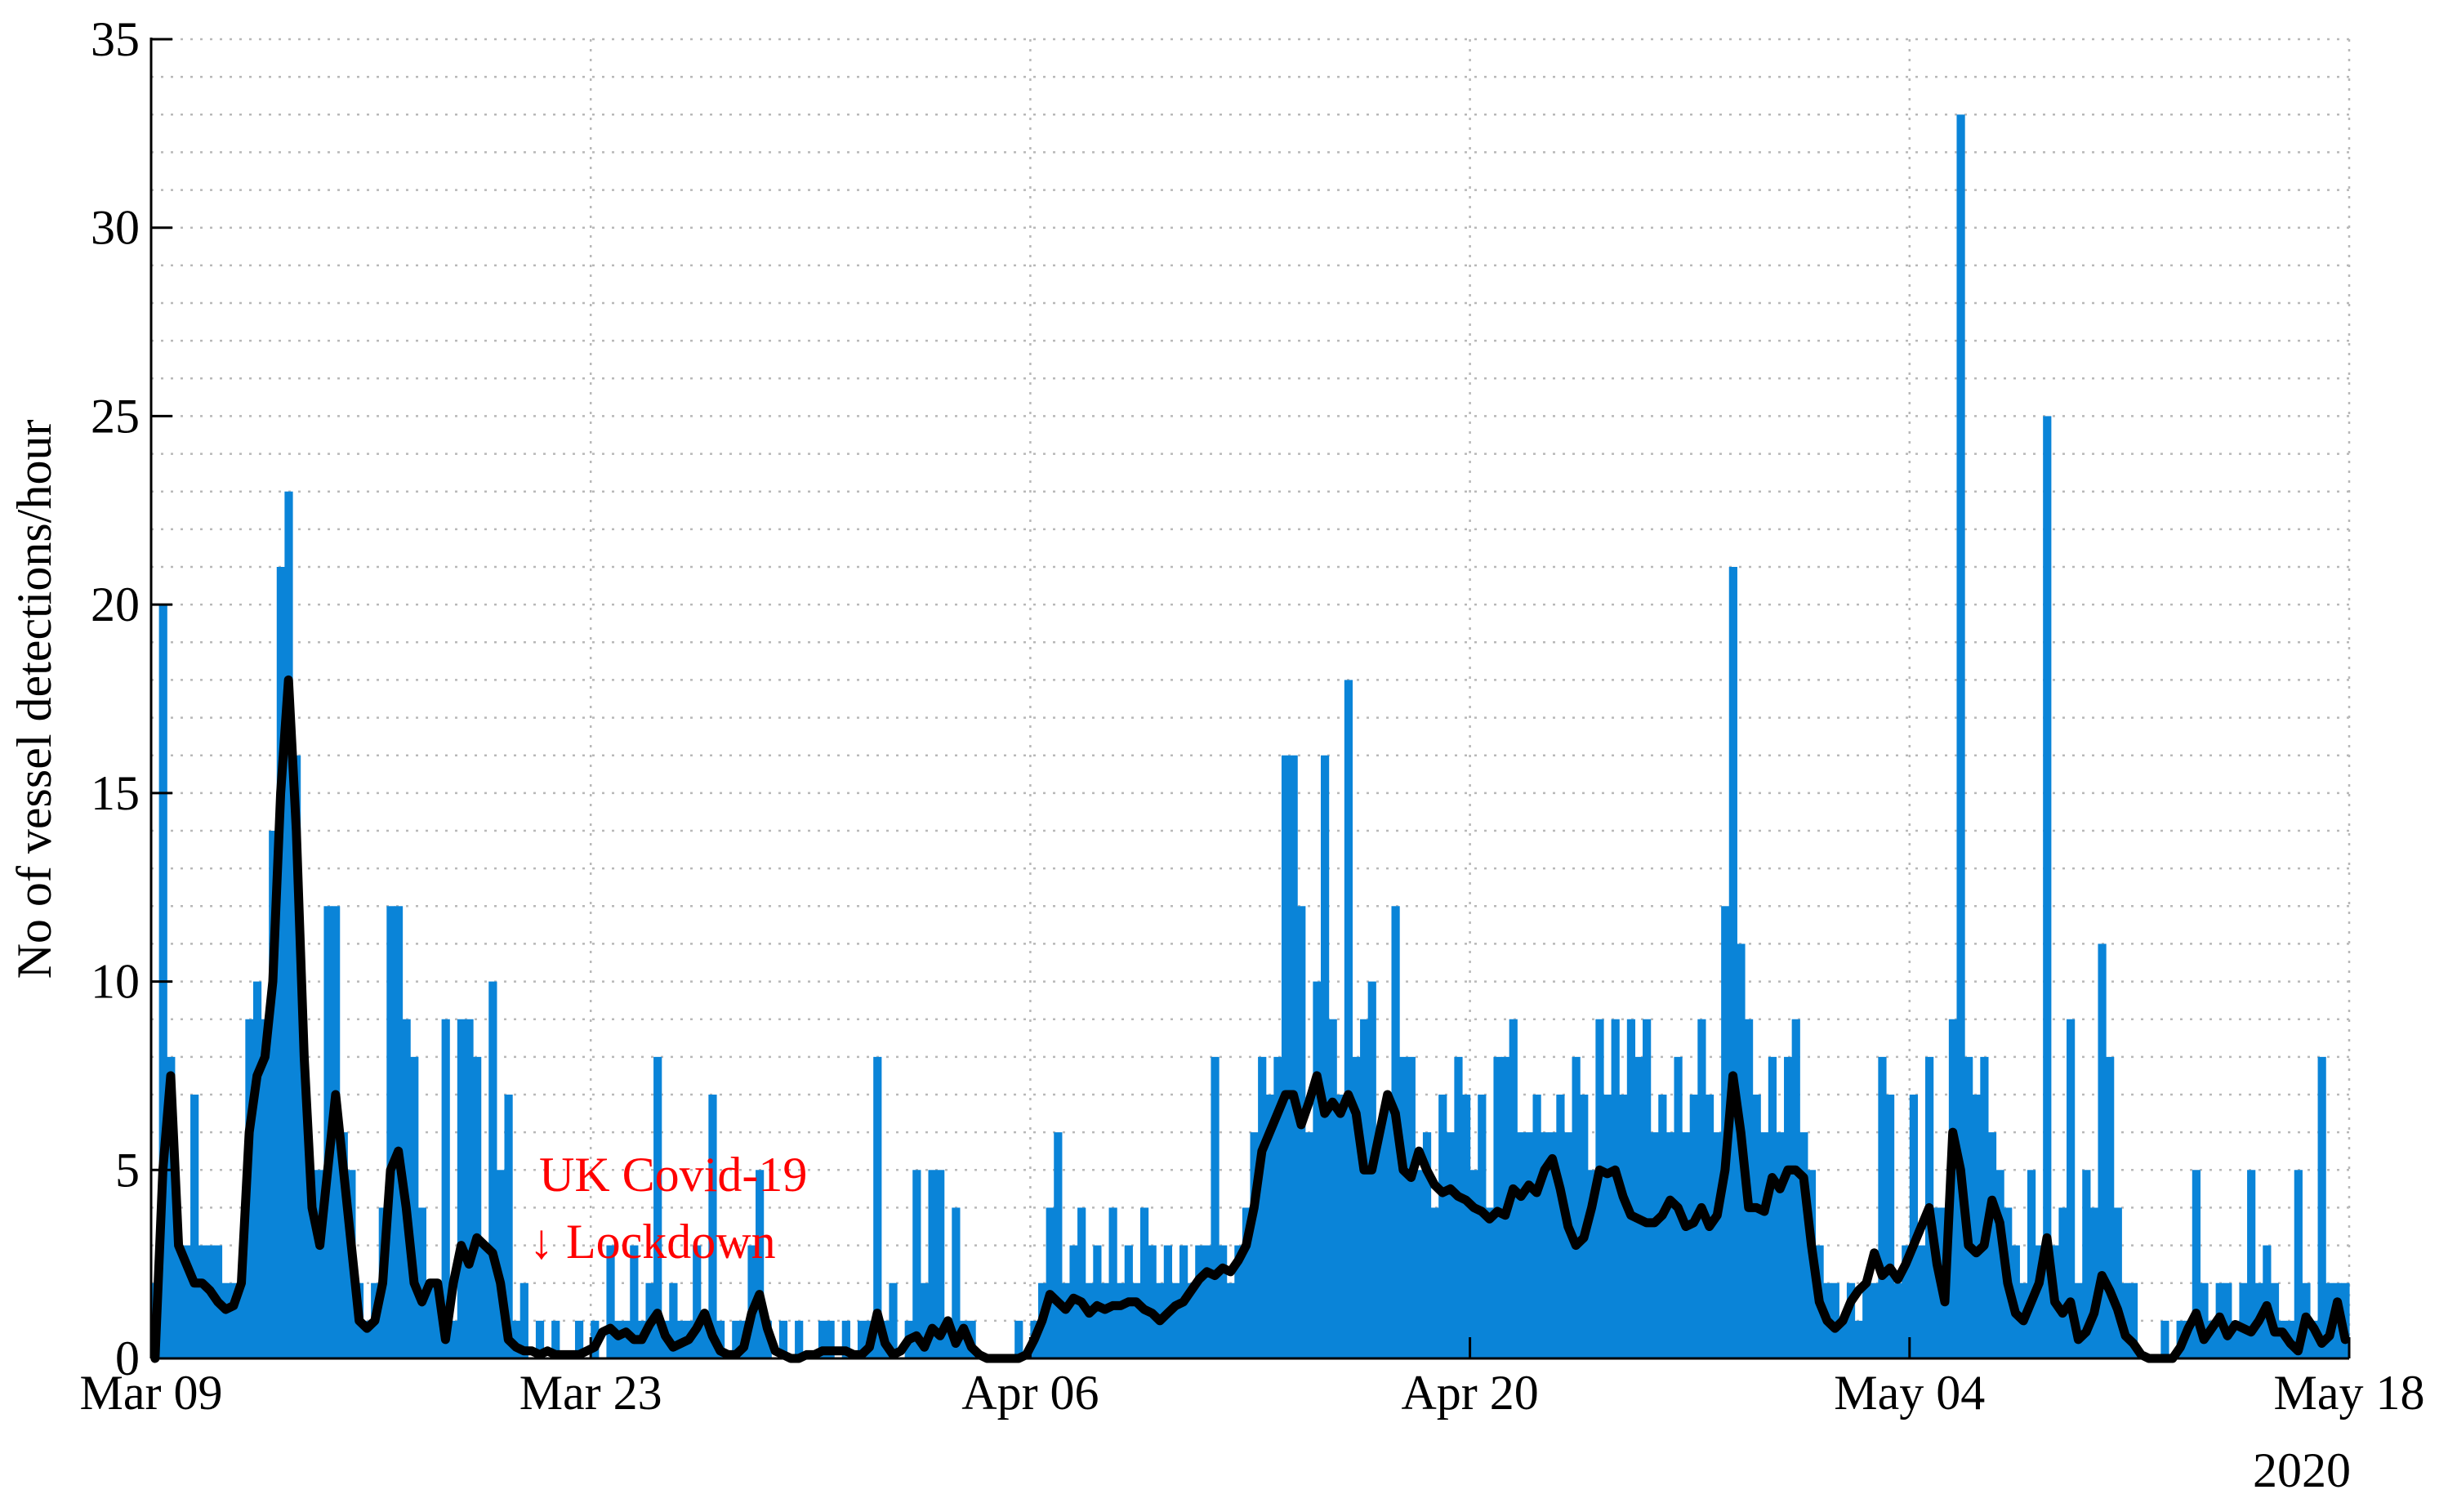  I want to click on y-tick-label: 20, so click(115, 605).